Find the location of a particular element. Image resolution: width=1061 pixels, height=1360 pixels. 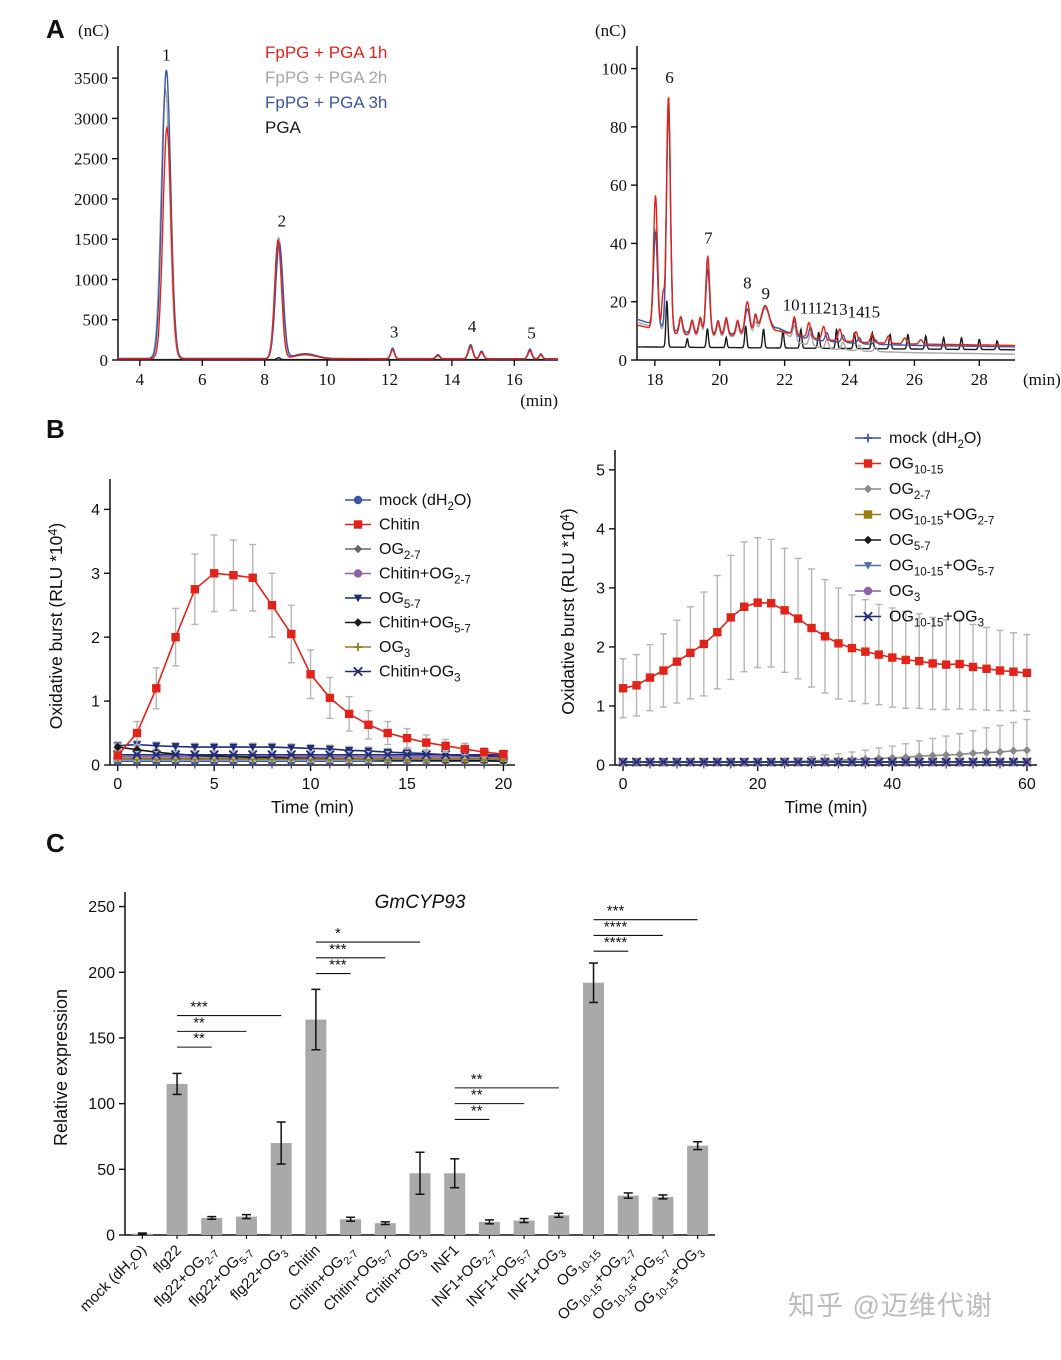

svg-text: 11 is located at coordinates (808, 307).